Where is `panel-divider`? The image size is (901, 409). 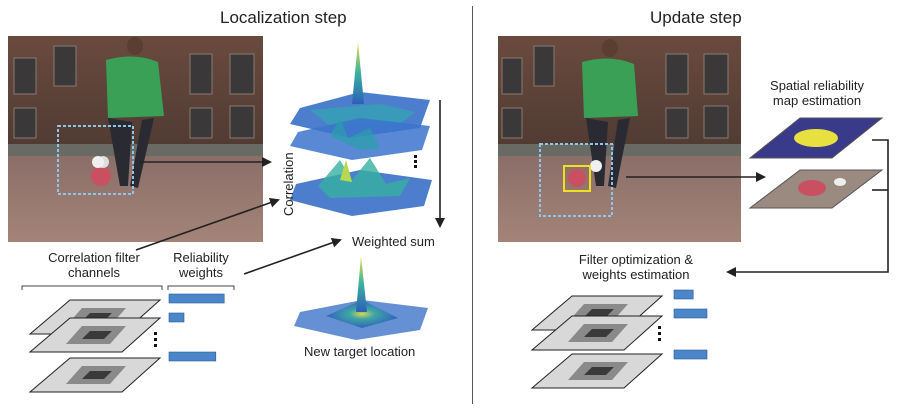 panel-divider is located at coordinates (472, 205).